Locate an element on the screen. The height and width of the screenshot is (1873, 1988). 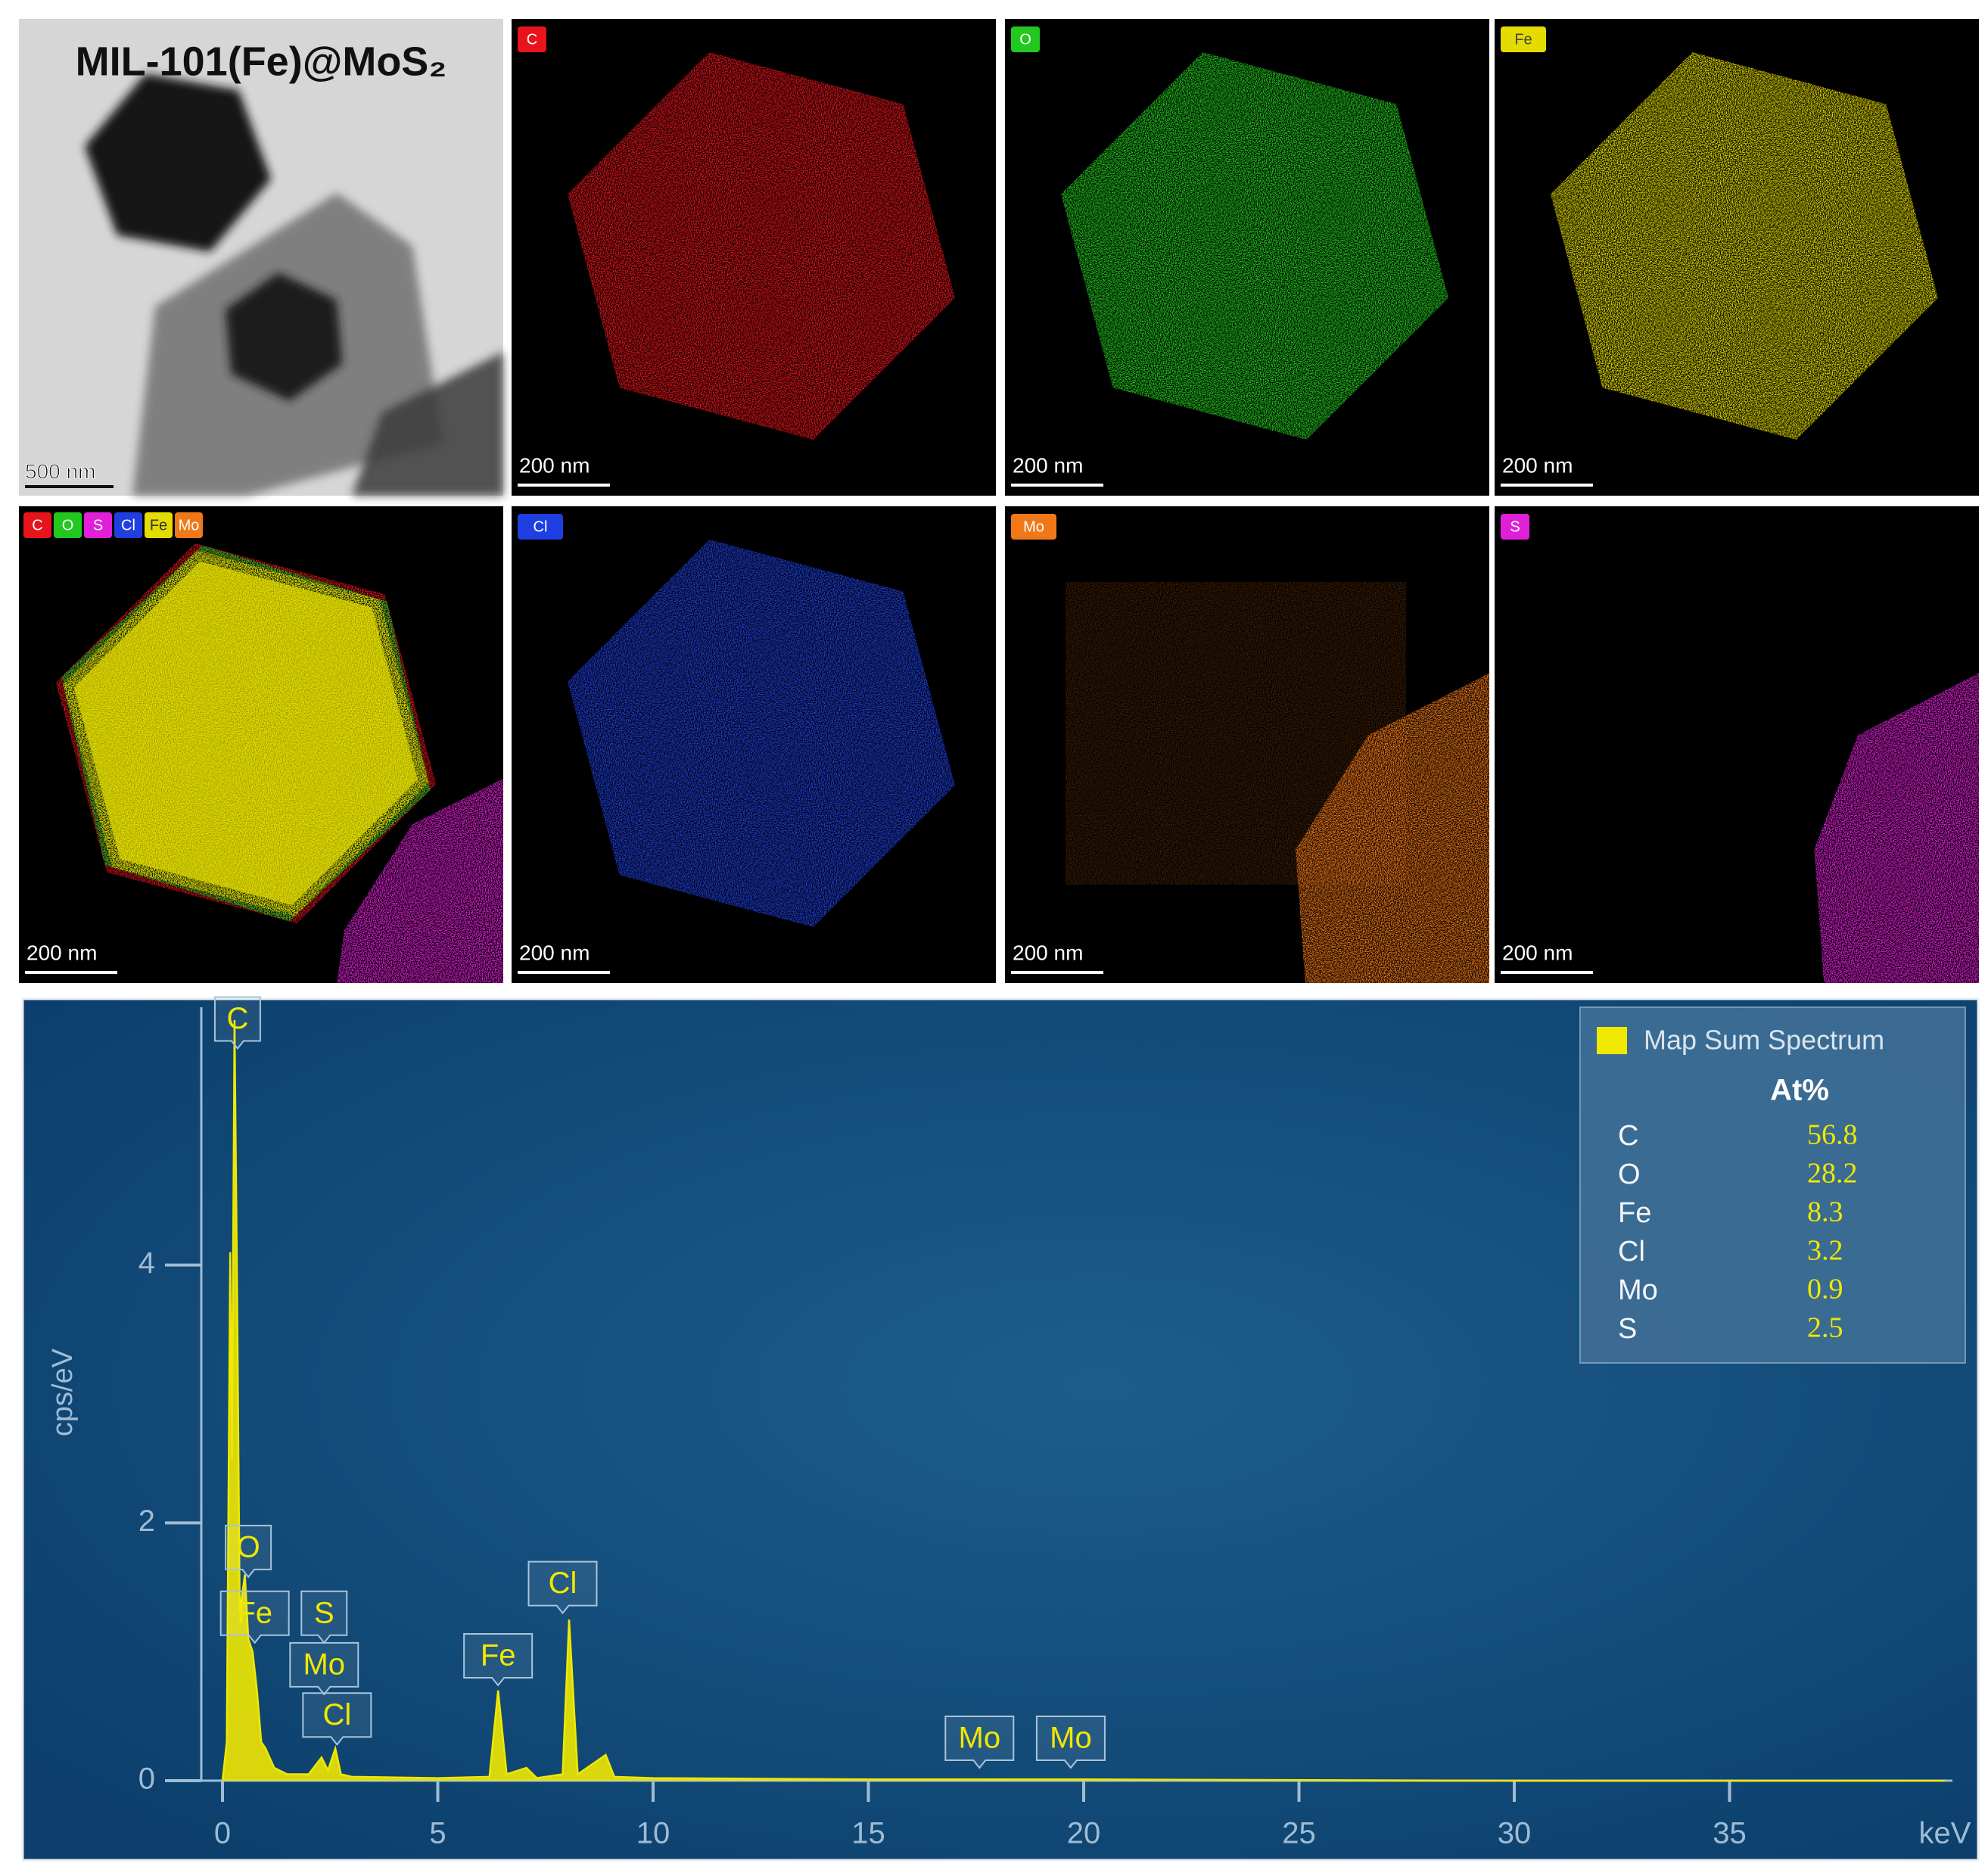
legend-element: S is located at coordinates (1627, 1329).